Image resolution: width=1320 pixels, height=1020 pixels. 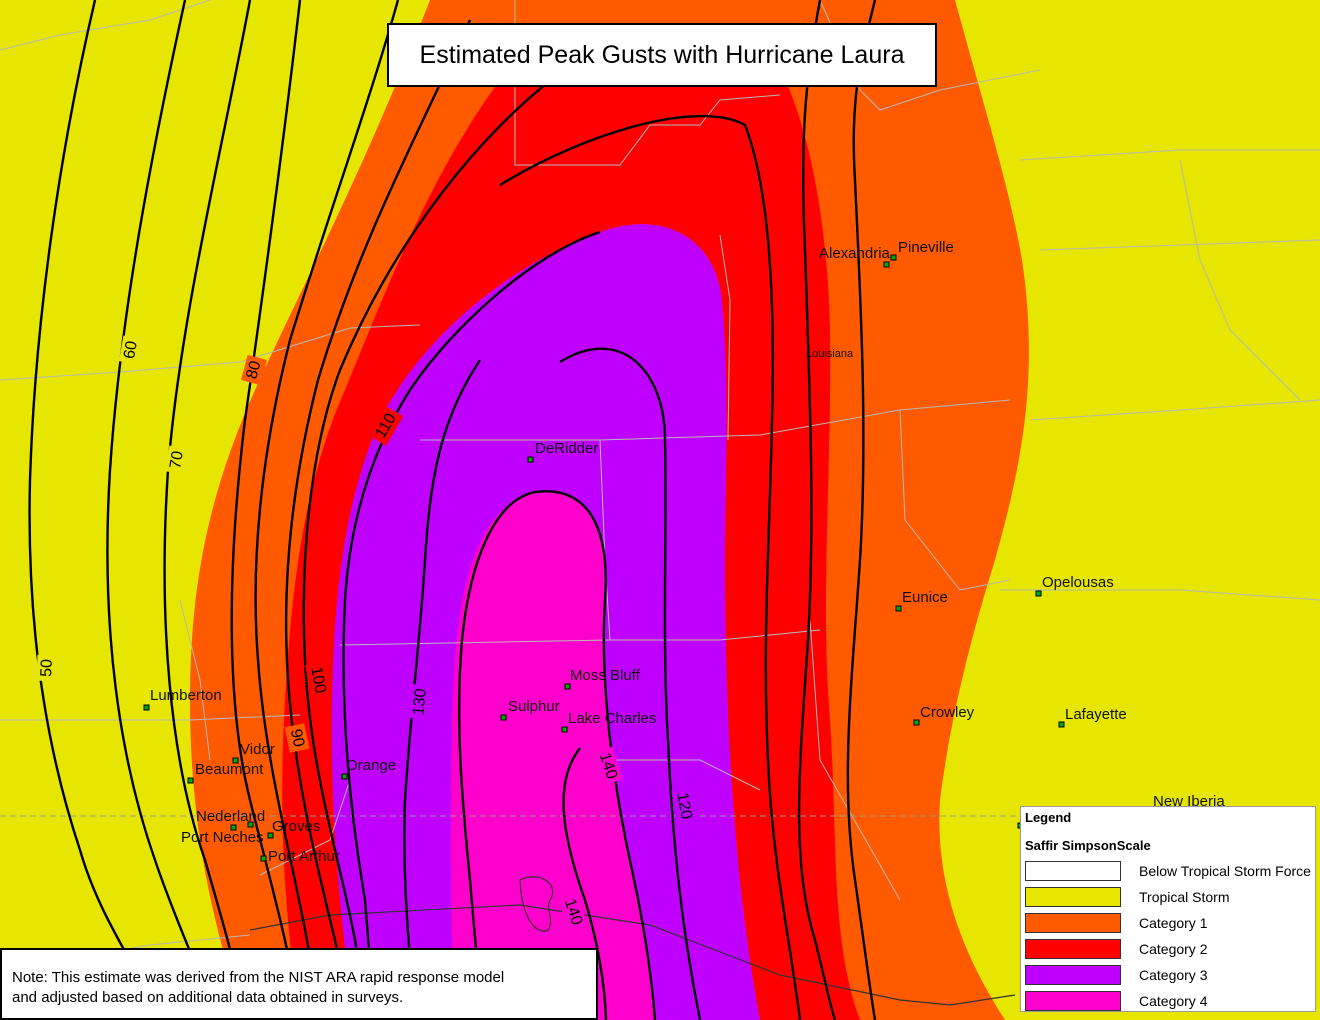 What do you see at coordinates (230, 816) in the screenshot?
I see `city-label-nederland: Nederland` at bounding box center [230, 816].